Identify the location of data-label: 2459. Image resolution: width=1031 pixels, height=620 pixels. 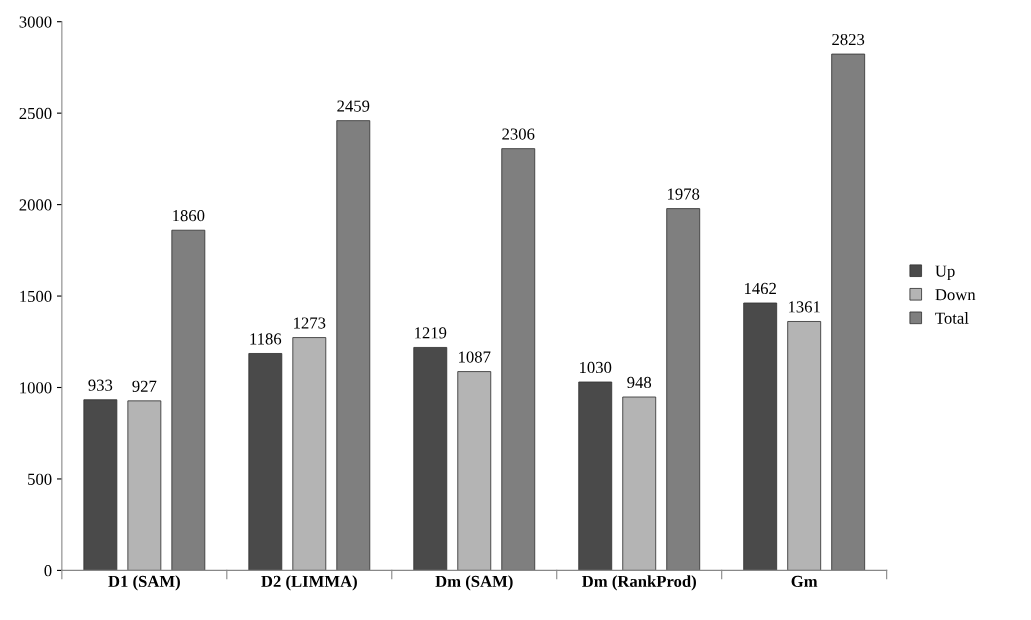
(353, 106).